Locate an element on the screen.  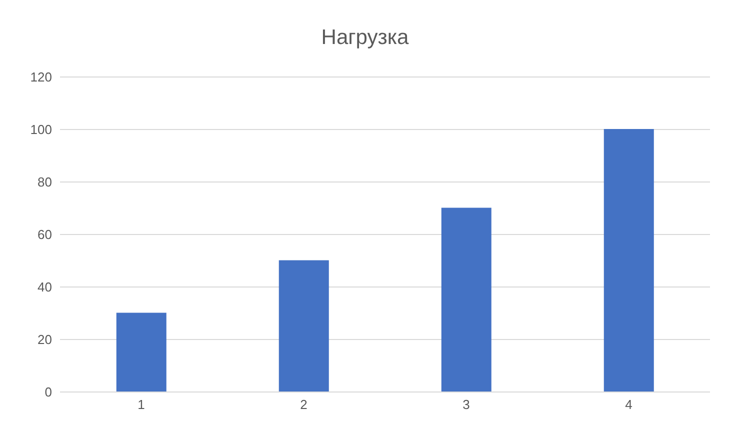
y-tick-label: 80 is located at coordinates (45, 182).